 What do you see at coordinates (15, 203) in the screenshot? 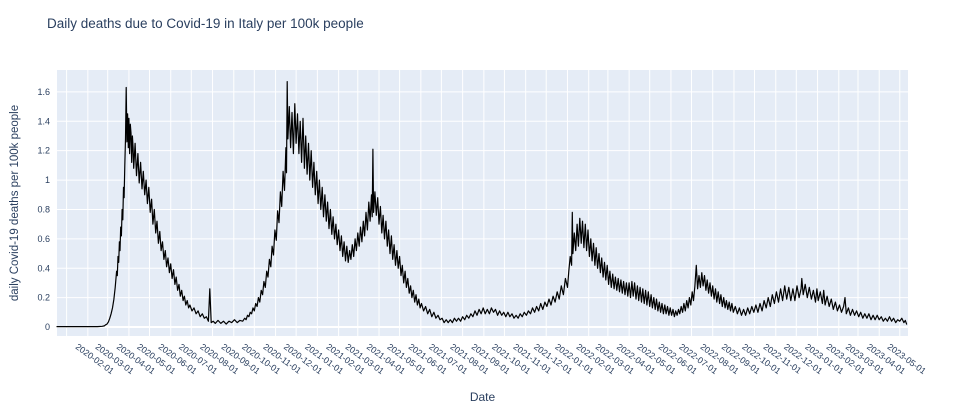
I see `y-axis-title: daily Covid-19 deaths per 100k people` at bounding box center [15, 203].